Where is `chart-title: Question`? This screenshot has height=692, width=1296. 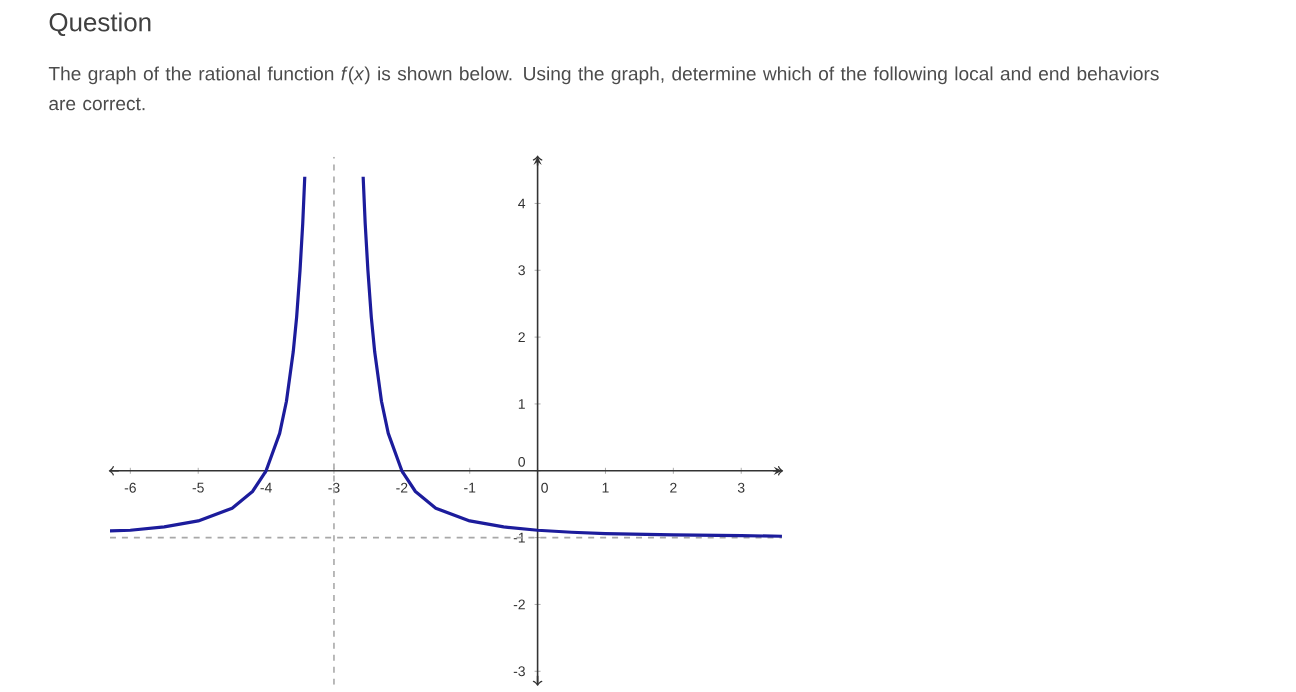
chart-title: Question is located at coordinates (100, 24).